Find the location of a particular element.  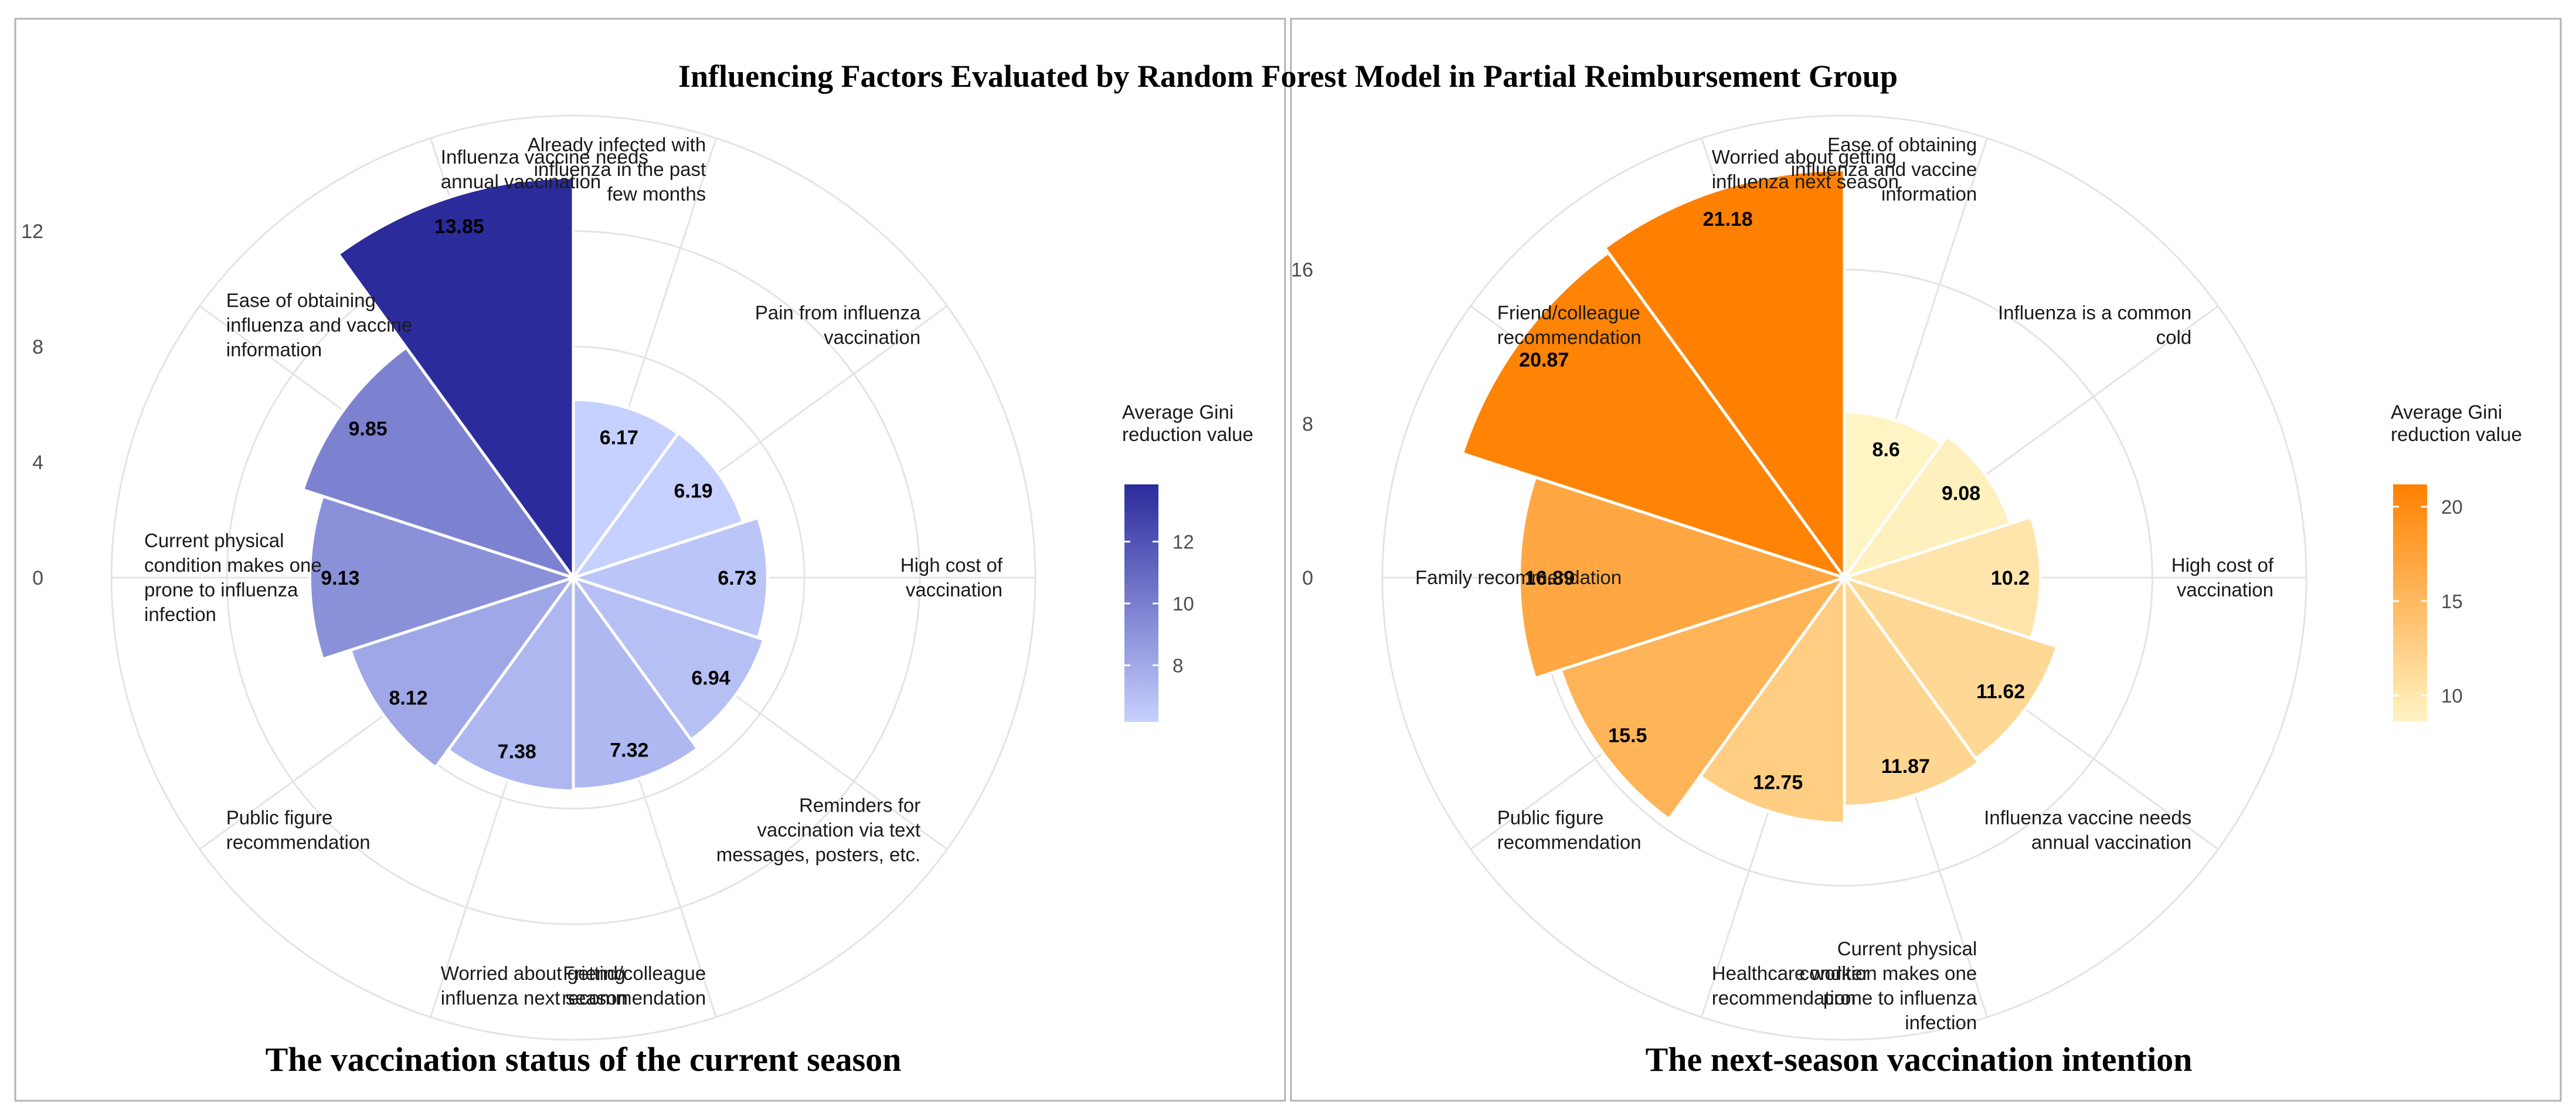

bar-value-label: 9.08 is located at coordinates (1961, 493).